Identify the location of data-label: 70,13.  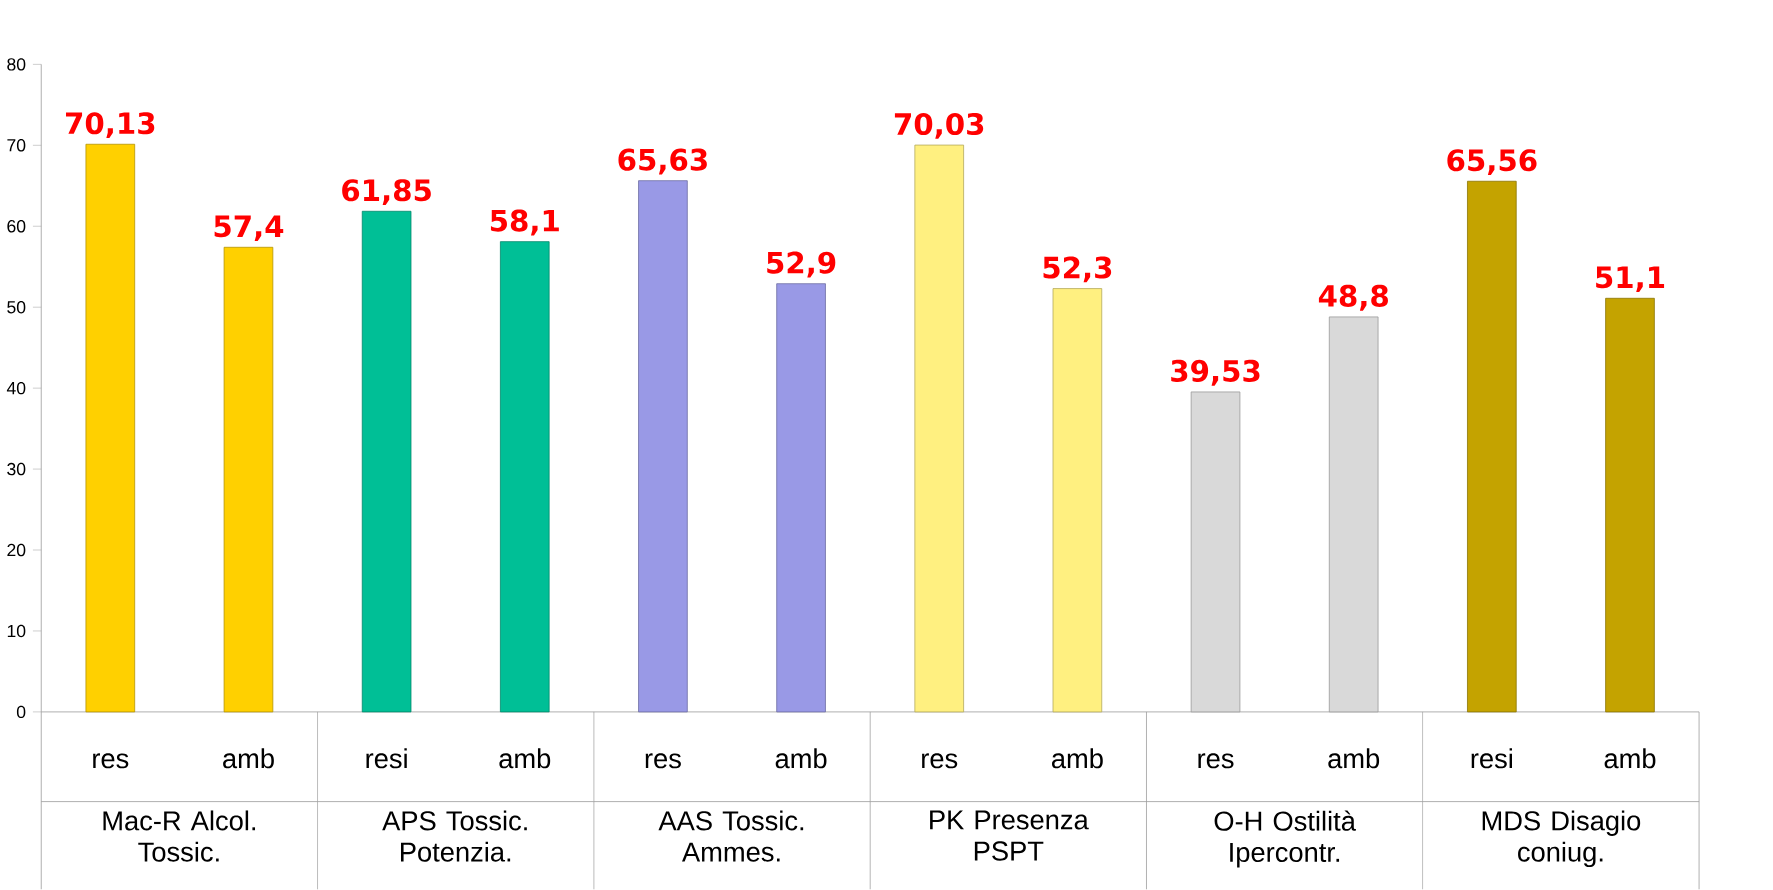
(110, 125).